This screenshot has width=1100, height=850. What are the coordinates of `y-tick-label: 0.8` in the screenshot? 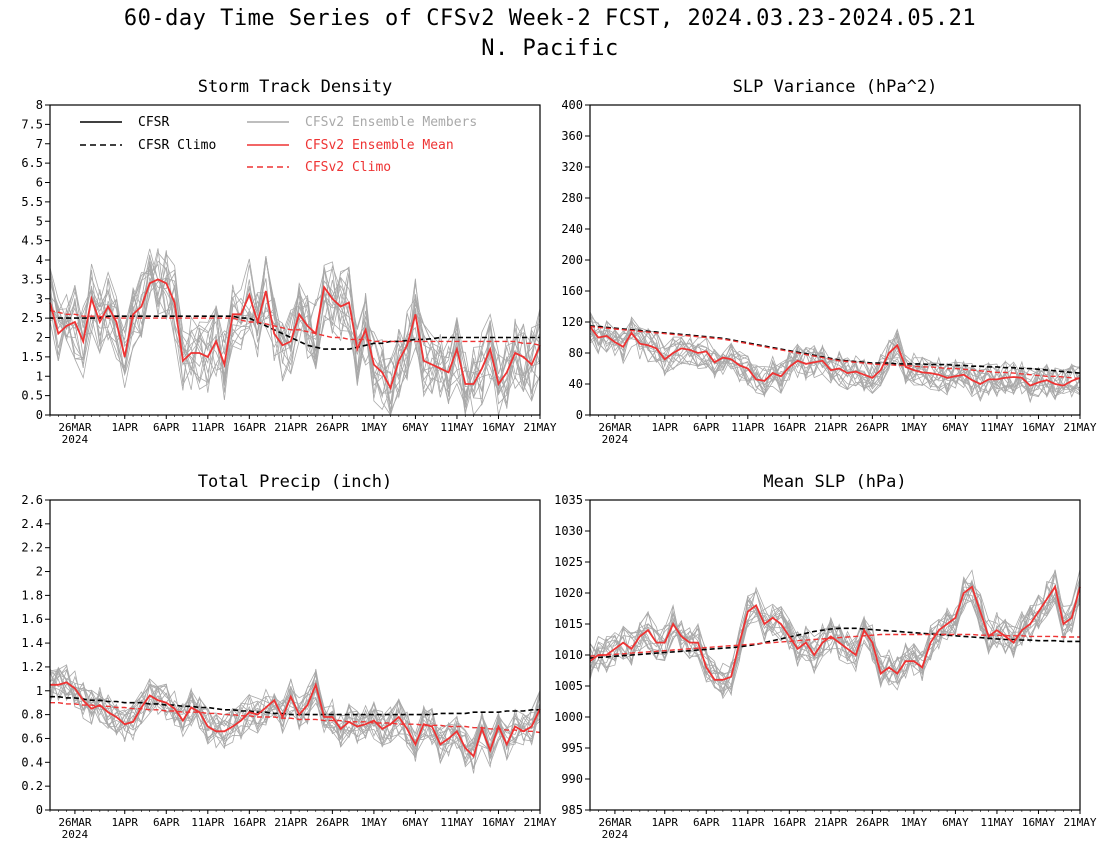 It's located at (32, 715).